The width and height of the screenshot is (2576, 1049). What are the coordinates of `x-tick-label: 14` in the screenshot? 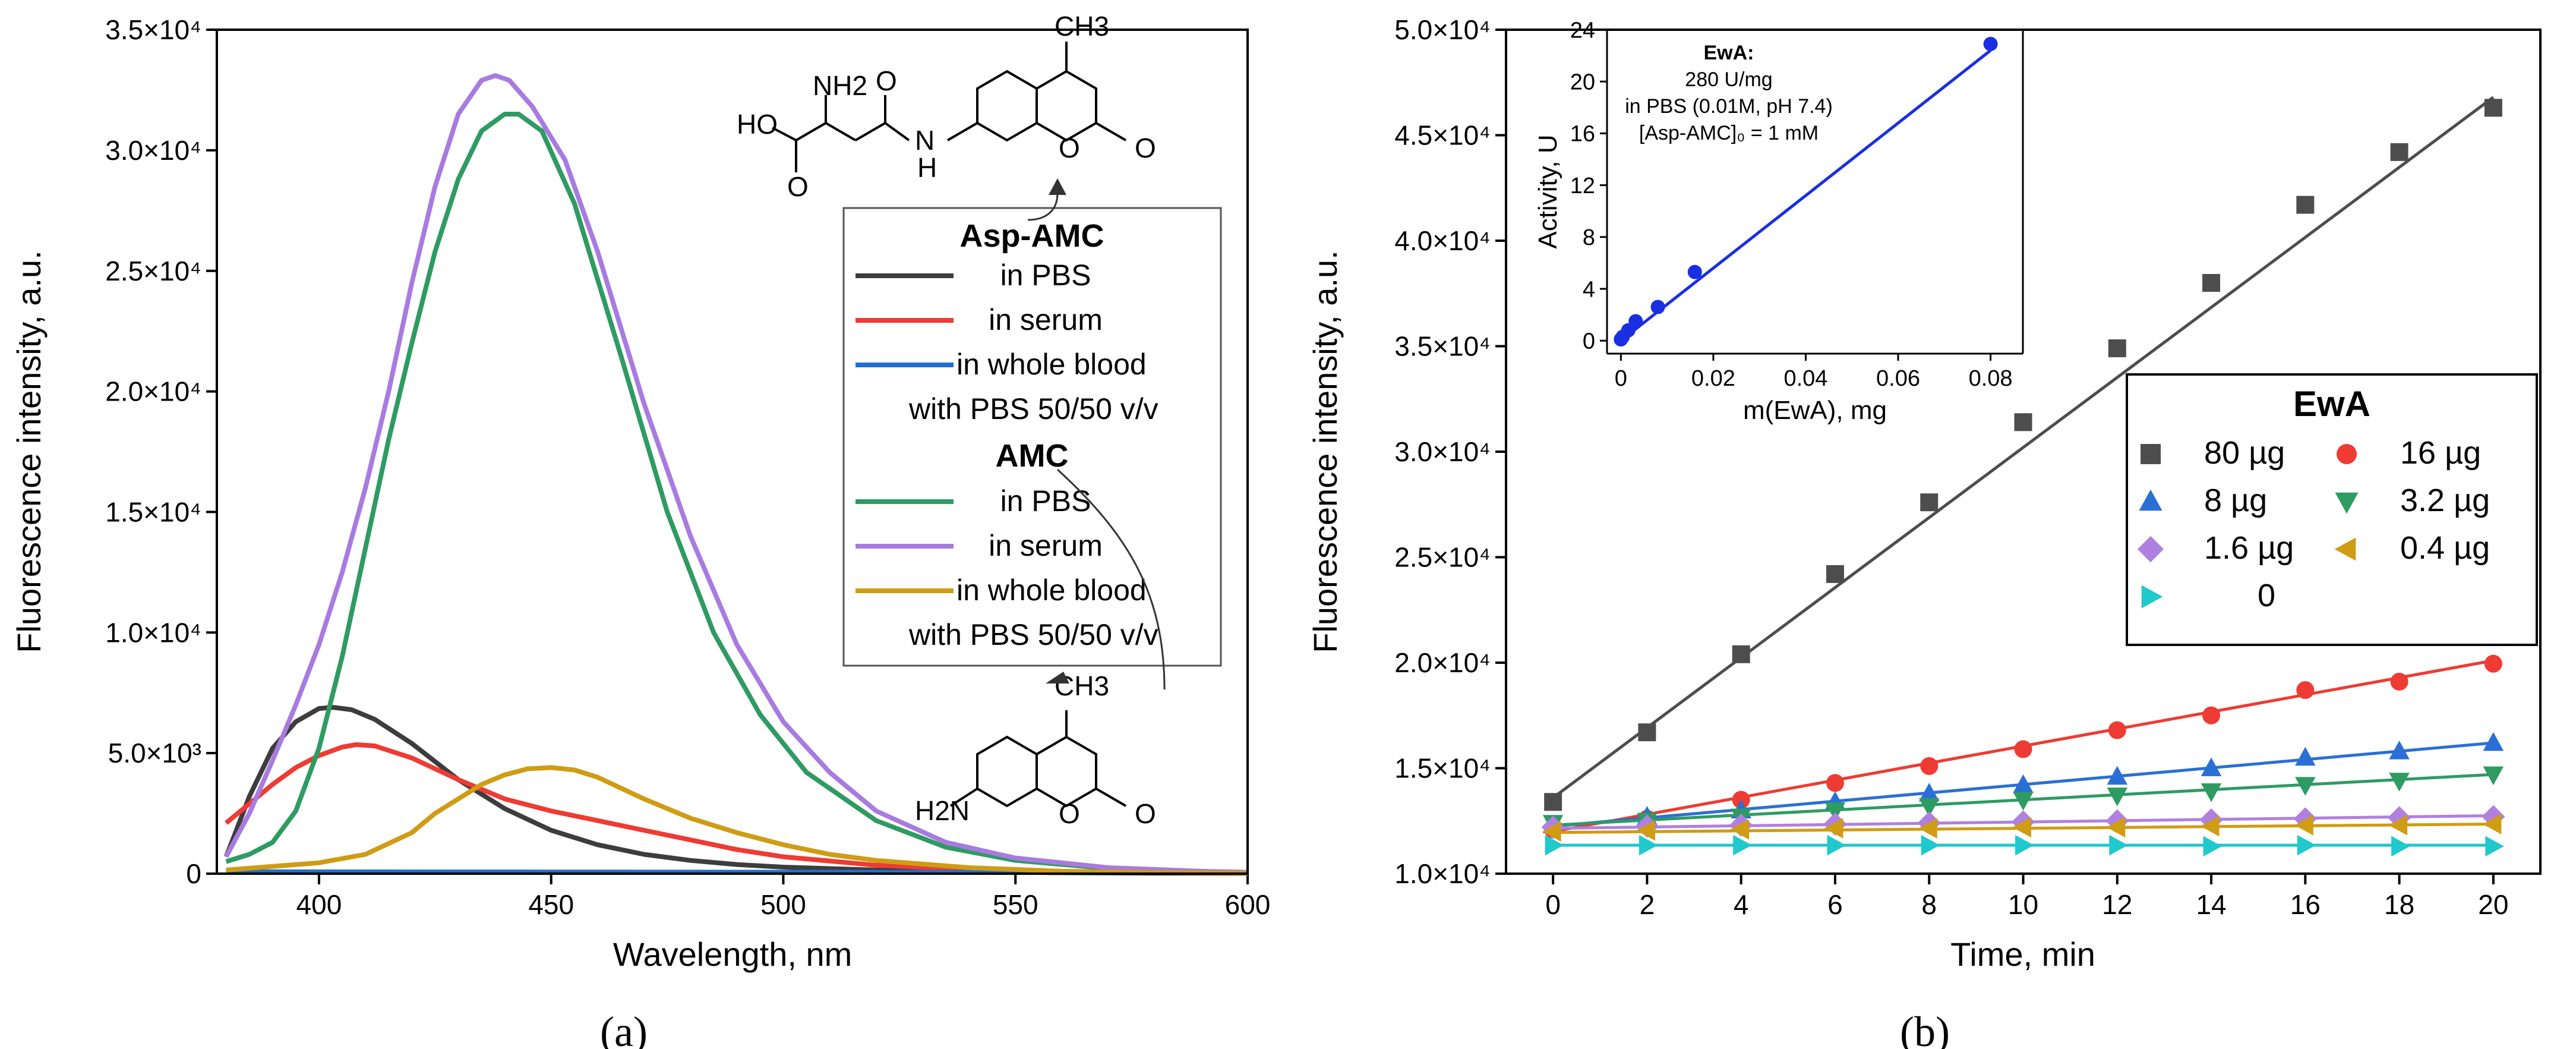 It's located at (2211, 904).